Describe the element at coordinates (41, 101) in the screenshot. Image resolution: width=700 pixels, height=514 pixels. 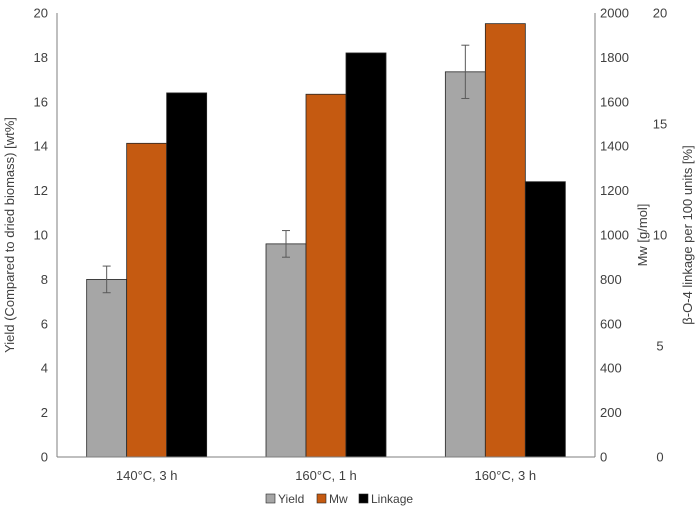
I see `left-tick-label: 16` at that location.